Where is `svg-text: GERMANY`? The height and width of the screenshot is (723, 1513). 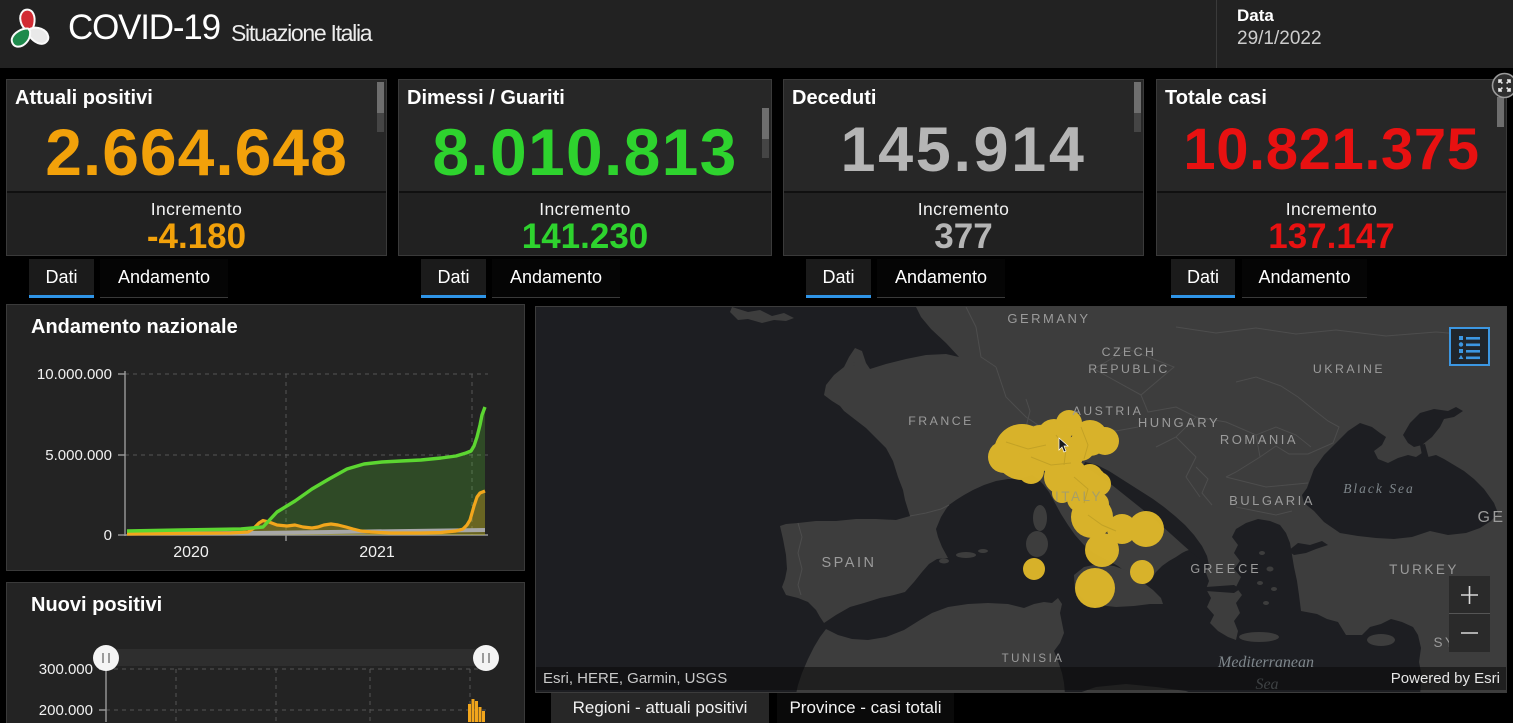 svg-text: GERMANY is located at coordinates (1048, 318).